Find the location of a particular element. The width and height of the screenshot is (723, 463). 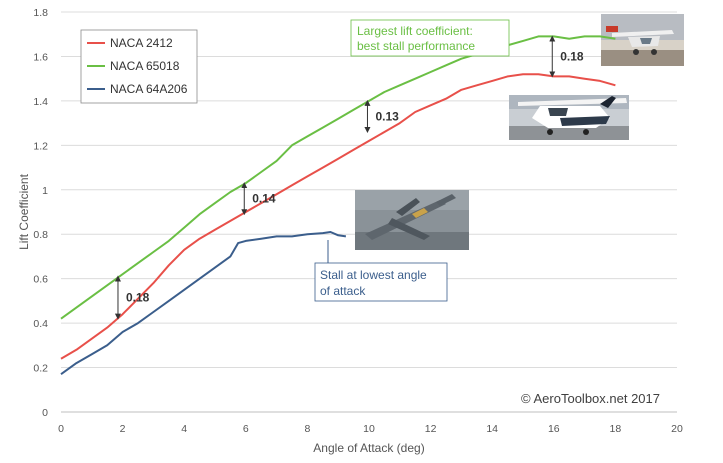

note-stall-line-2: of attack is located at coordinates (343, 291).